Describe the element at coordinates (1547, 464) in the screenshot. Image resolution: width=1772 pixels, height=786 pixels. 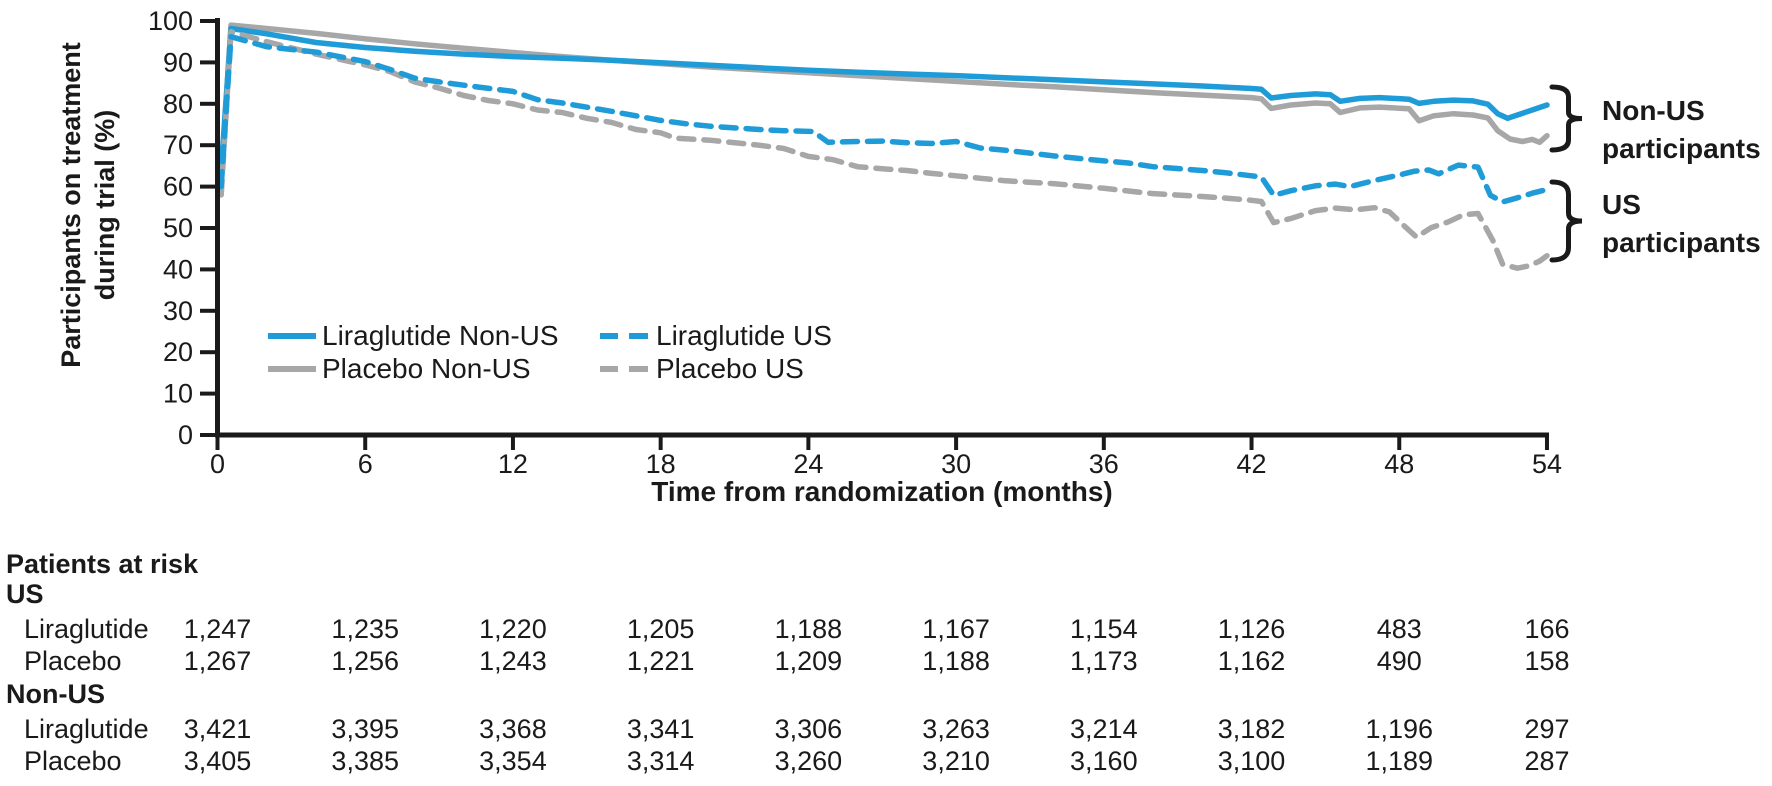
I see `svg-text: 54` at that location.